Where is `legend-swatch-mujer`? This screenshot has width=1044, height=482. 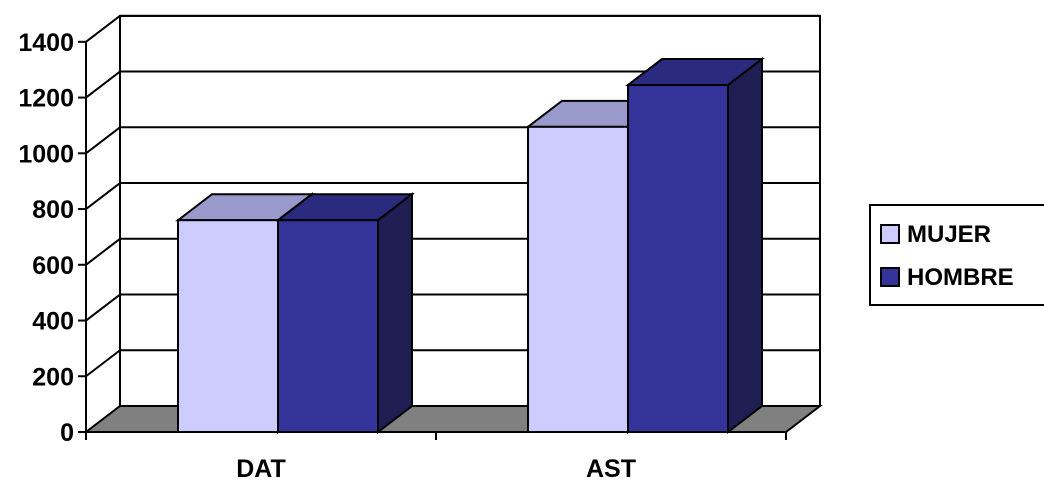
legend-swatch-mujer is located at coordinates (890, 234).